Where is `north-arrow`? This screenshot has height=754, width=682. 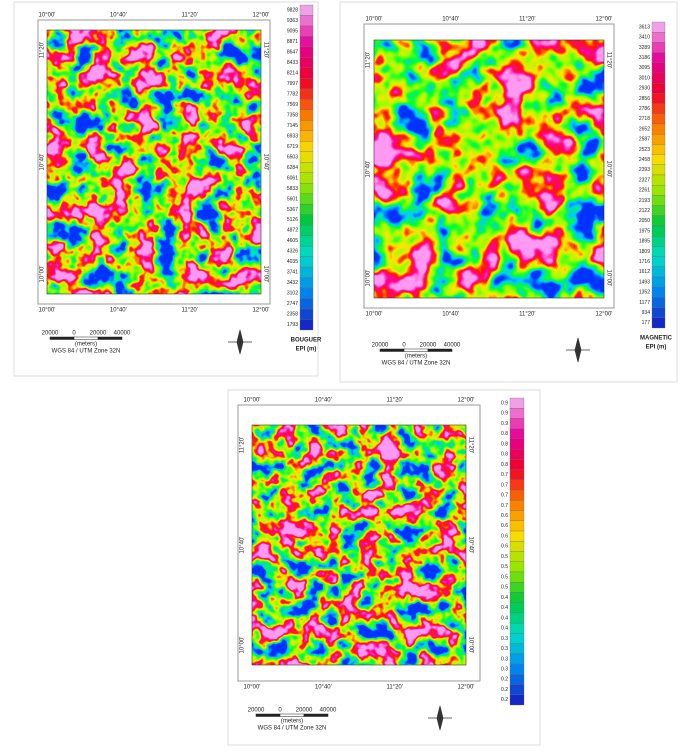 north-arrow is located at coordinates (578, 350).